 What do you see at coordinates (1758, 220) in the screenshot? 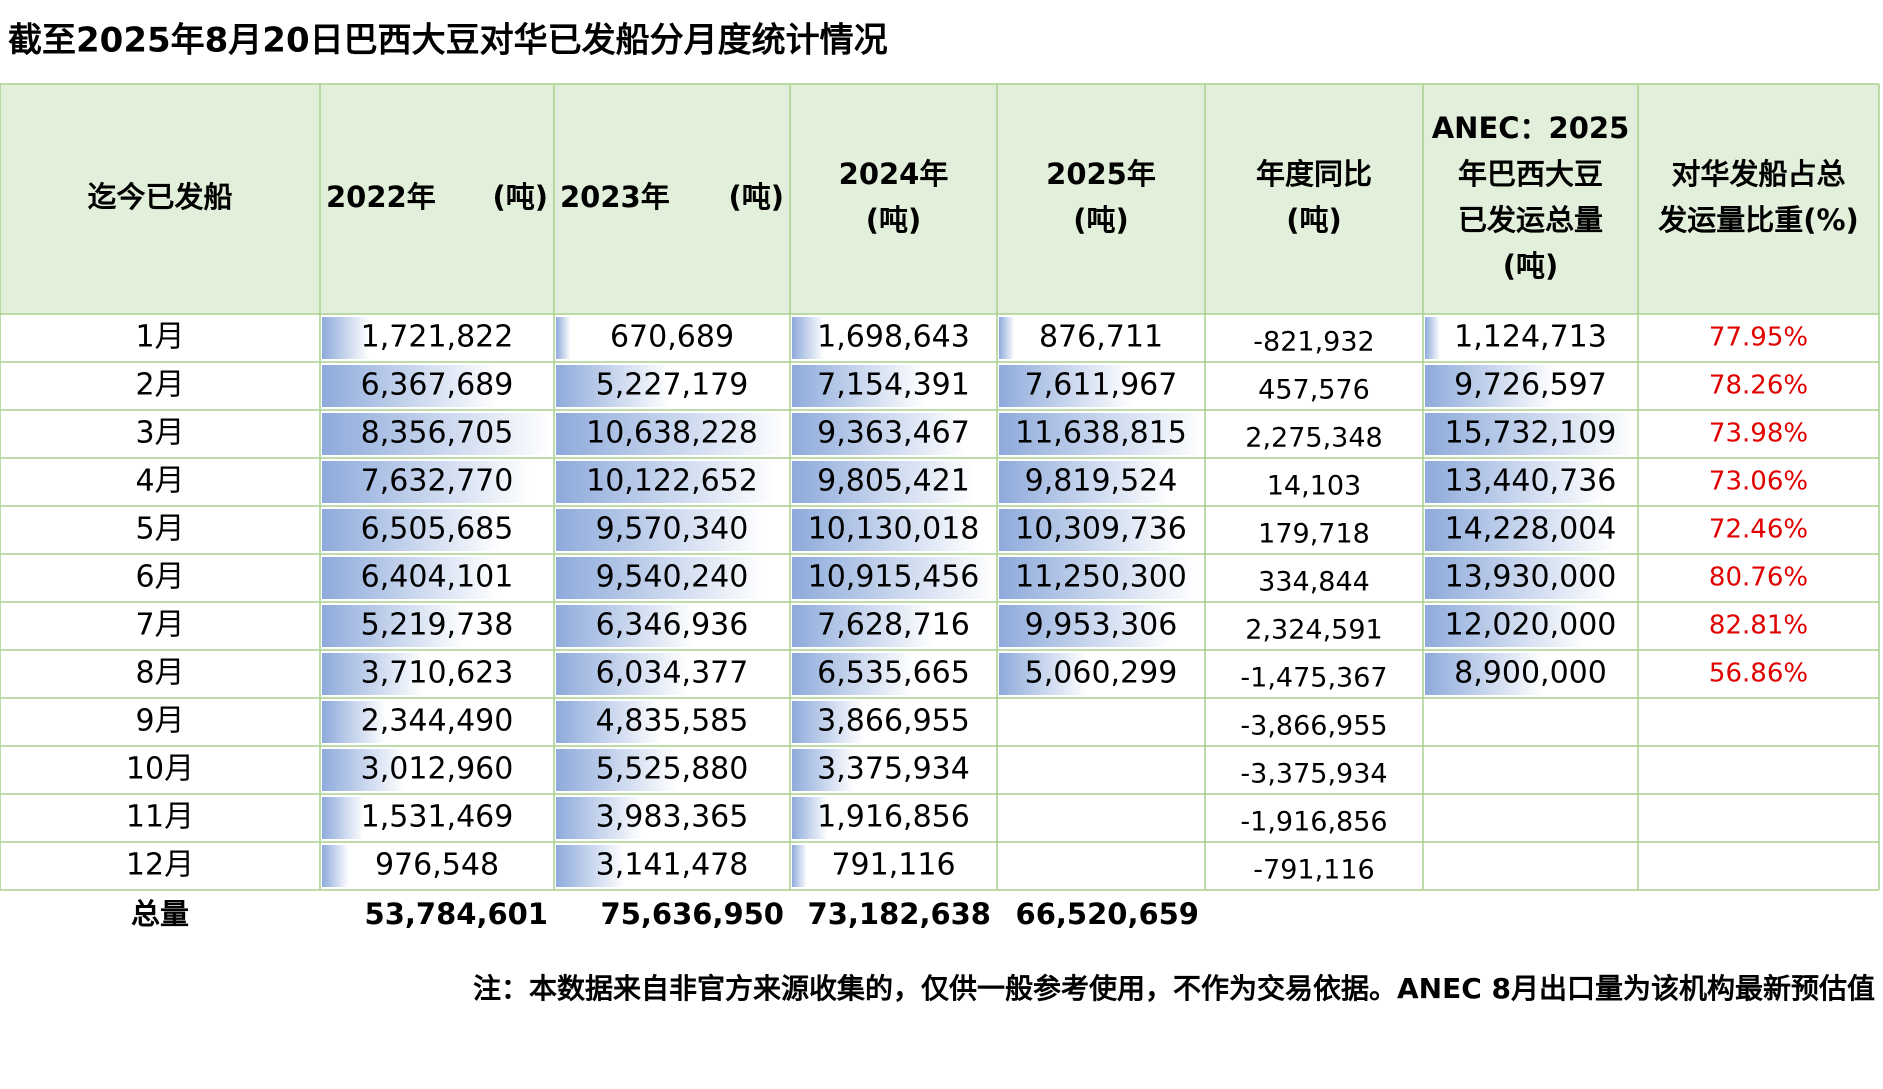
I see `header-text: 发运量比重(%)` at bounding box center [1758, 220].